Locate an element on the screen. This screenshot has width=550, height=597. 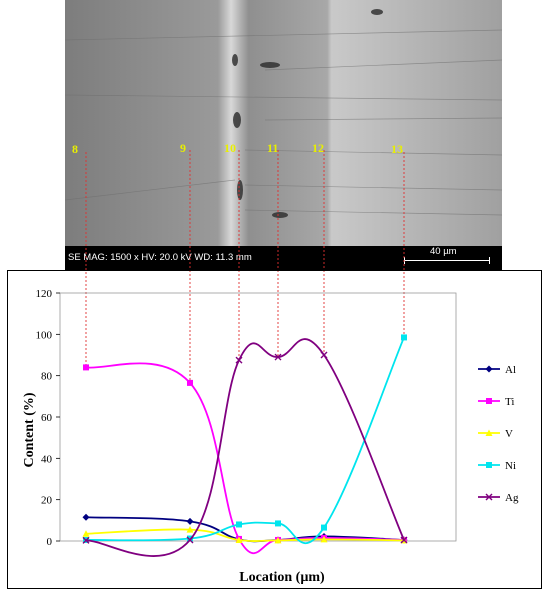
point-label-8: 8 is located at coordinates (75, 149).